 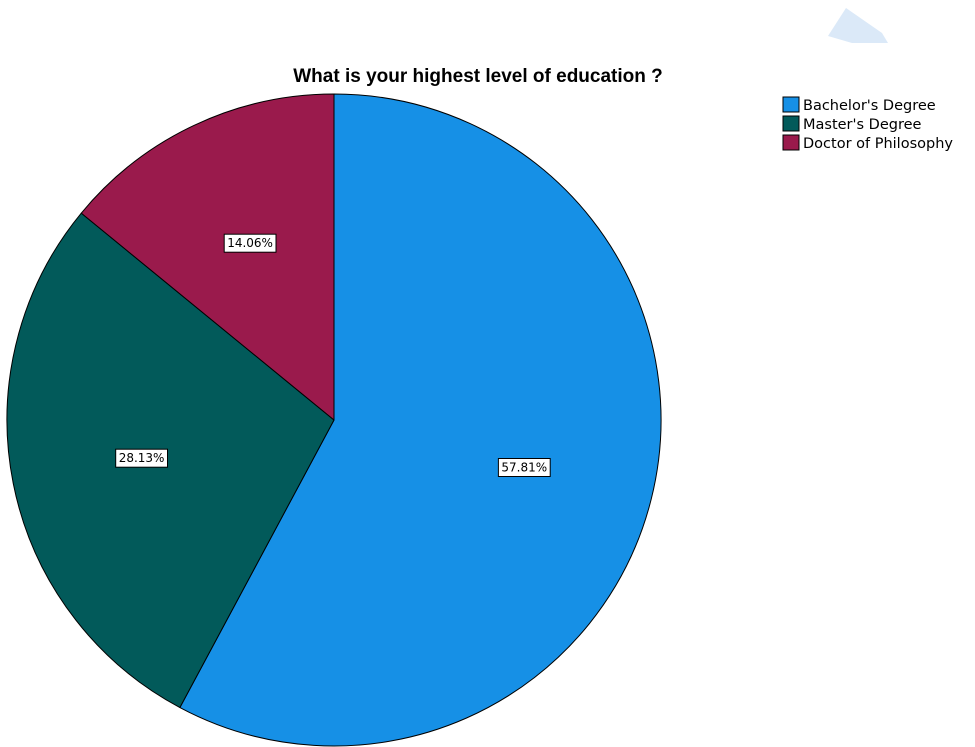 I want to click on data-label-doctor-of-philosophy: 14.06%, so click(x=250, y=243).